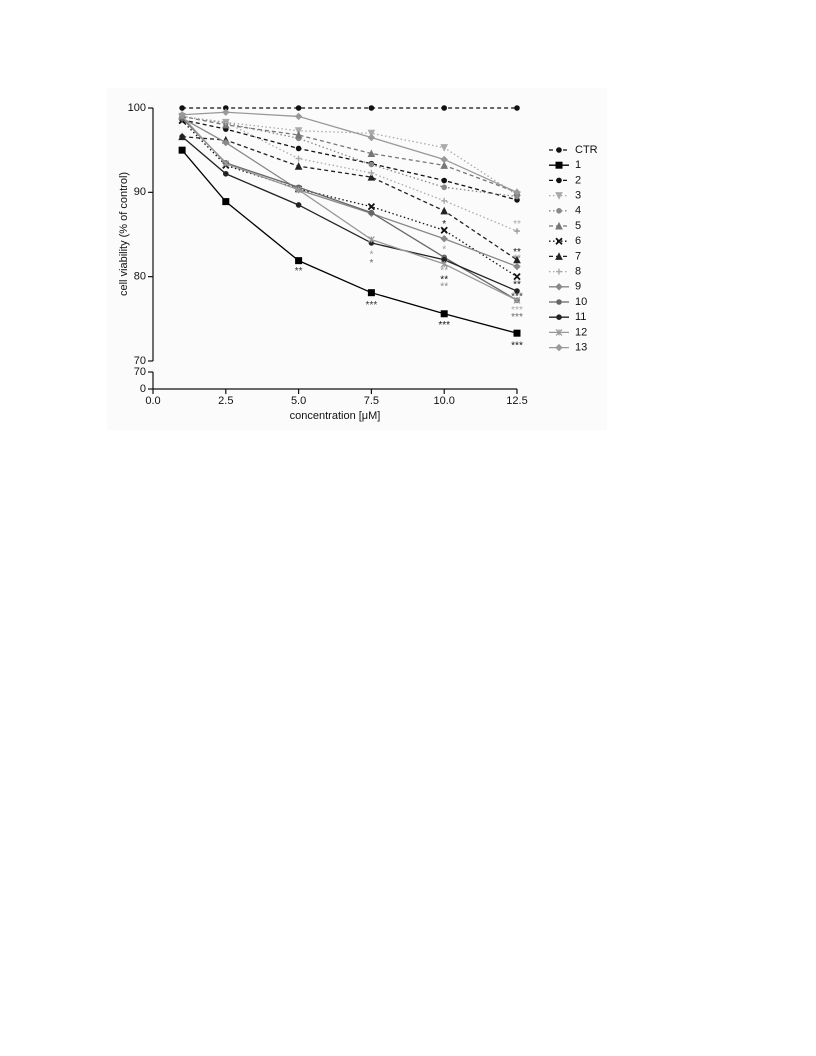  Describe the element at coordinates (578, 226) in the screenshot. I see `legend-label: 5` at that location.